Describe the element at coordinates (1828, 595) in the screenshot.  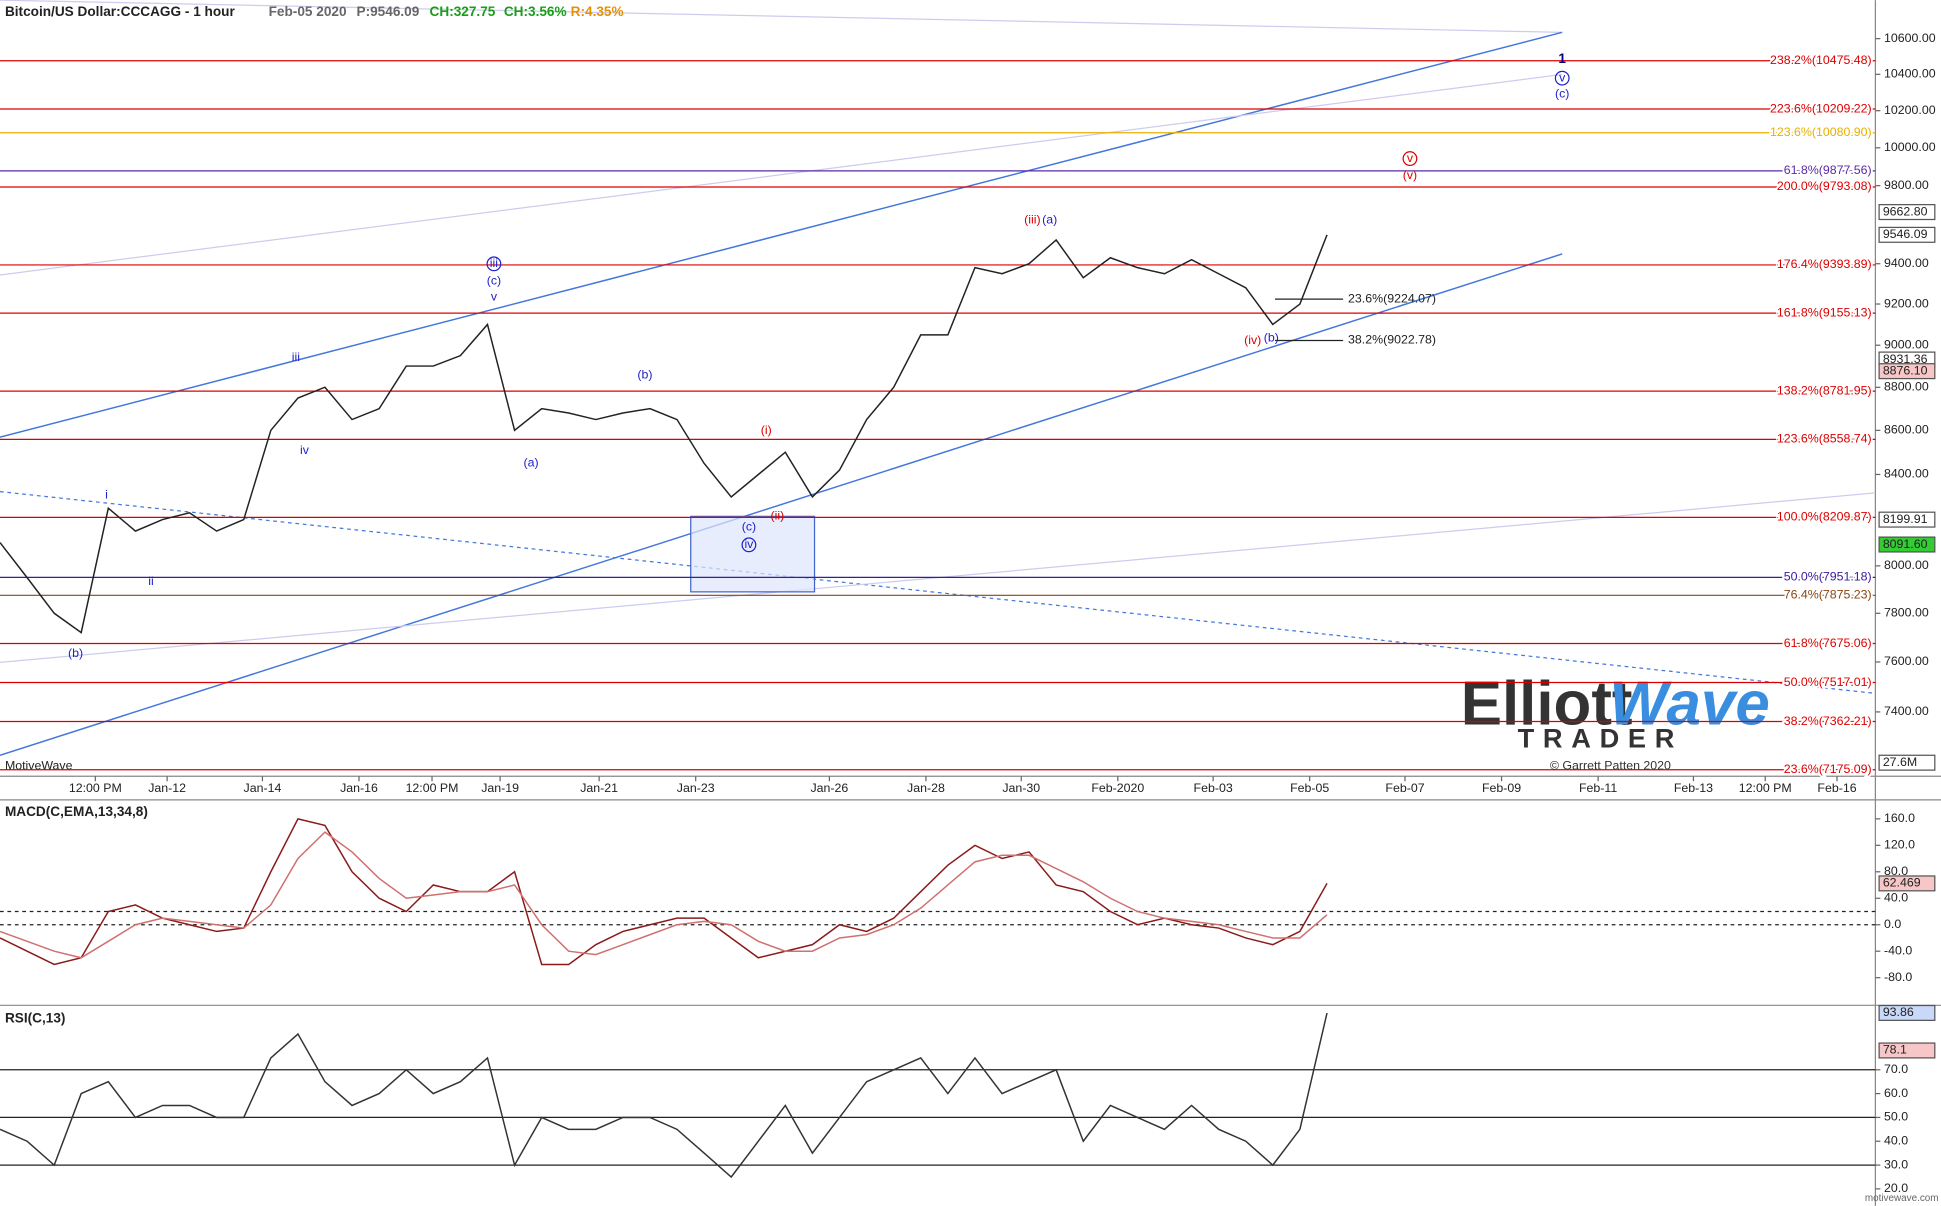
I see `fib-label: 76.4%(7875.23)` at that location.